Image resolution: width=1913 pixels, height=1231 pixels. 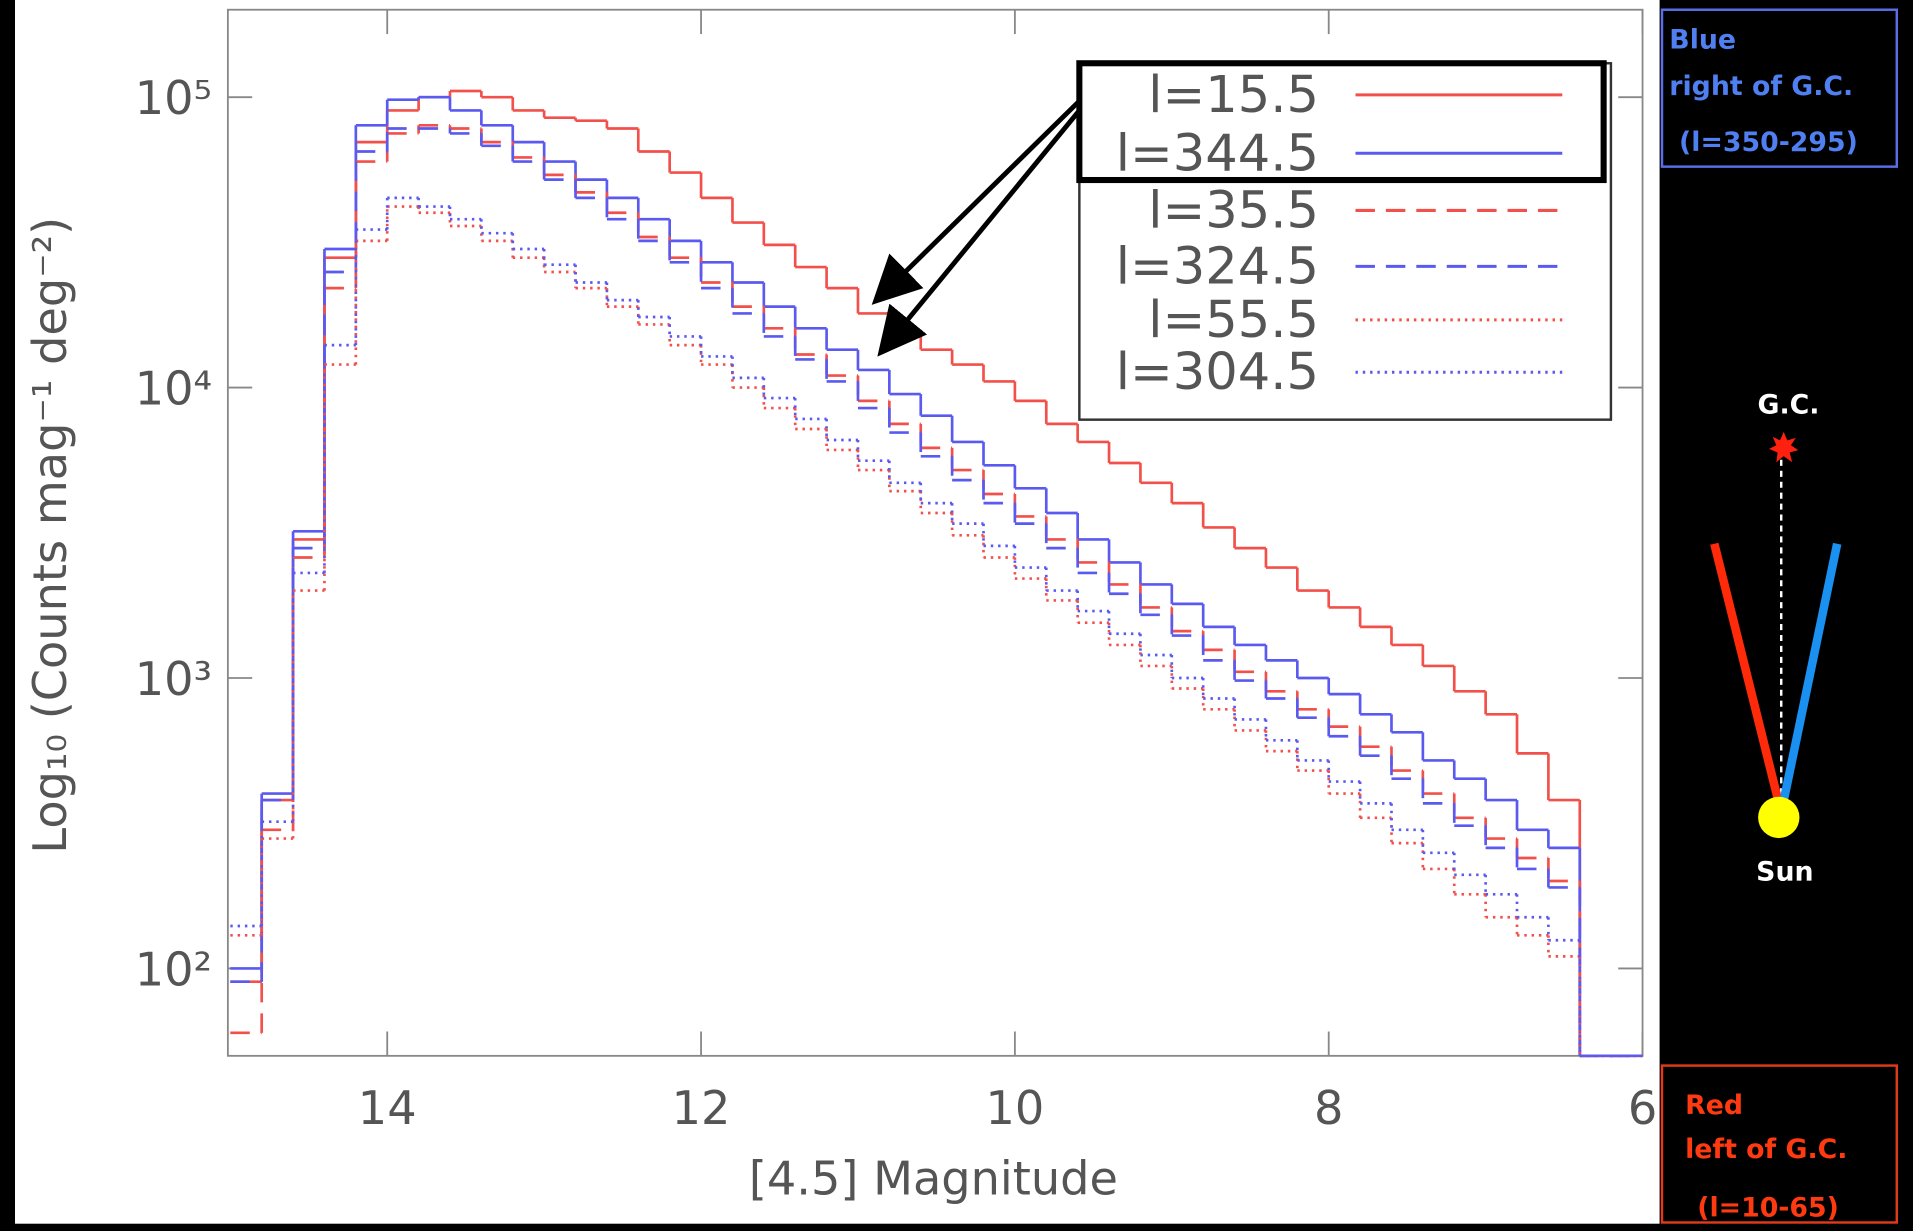 What do you see at coordinates (50, 535) in the screenshot?
I see `y-axis-label: Log₁₀ (Counts mag⁻¹ deg⁻²)` at bounding box center [50, 535].